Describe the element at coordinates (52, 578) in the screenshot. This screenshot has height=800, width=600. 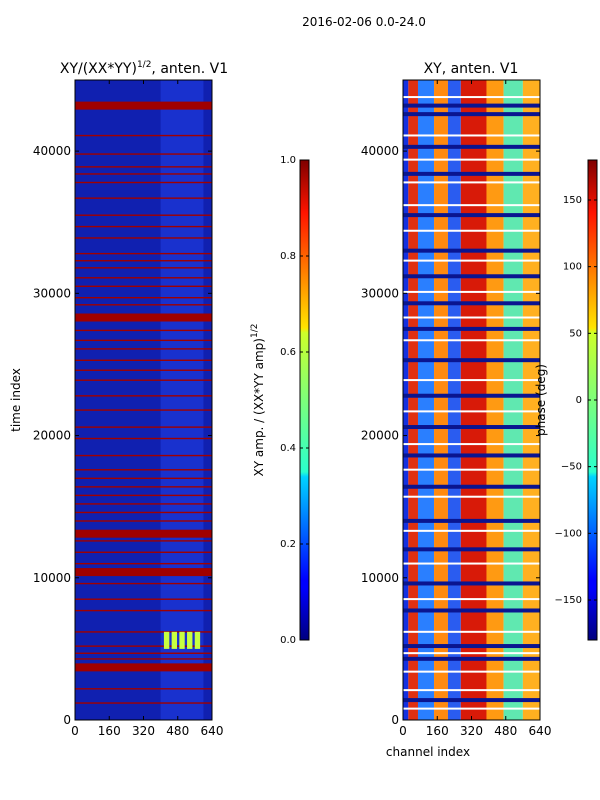
I see `left-ytick-label: 10000` at that location.